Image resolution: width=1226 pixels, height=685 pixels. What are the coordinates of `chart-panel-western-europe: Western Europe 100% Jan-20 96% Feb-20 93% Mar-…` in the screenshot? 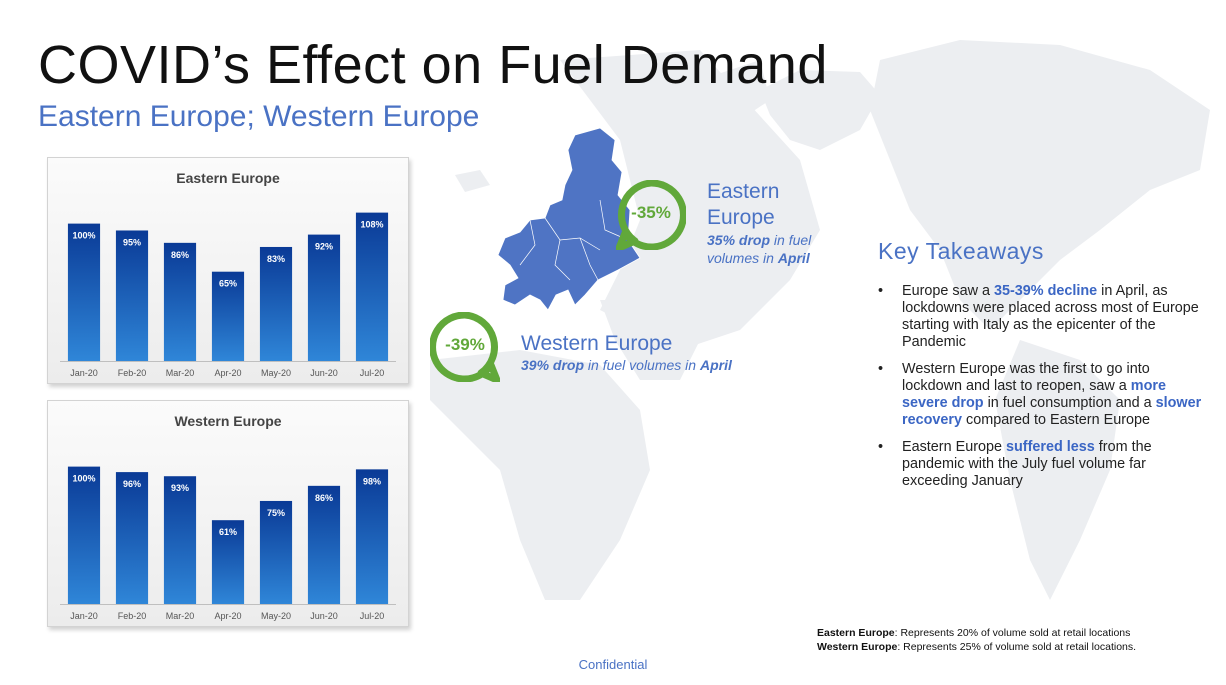 It's located at (228, 513).